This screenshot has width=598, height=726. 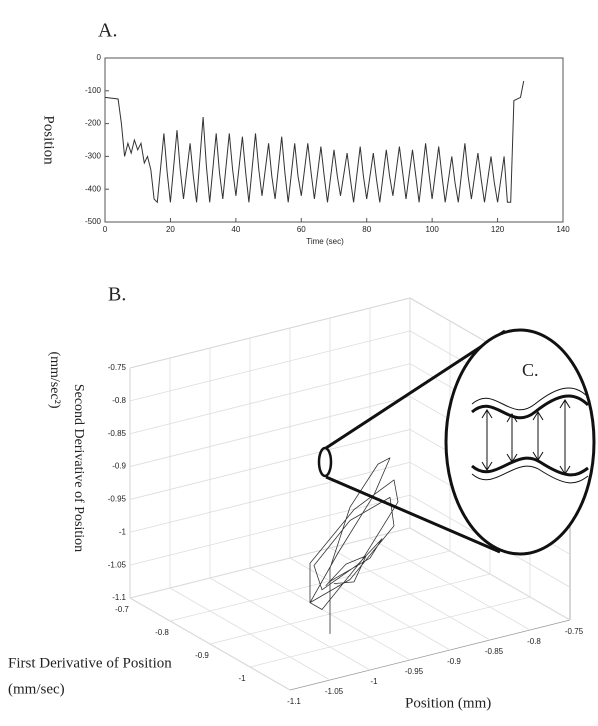 What do you see at coordinates (99, 57) in the screenshot?
I see `y-tick-label: 0` at bounding box center [99, 57].